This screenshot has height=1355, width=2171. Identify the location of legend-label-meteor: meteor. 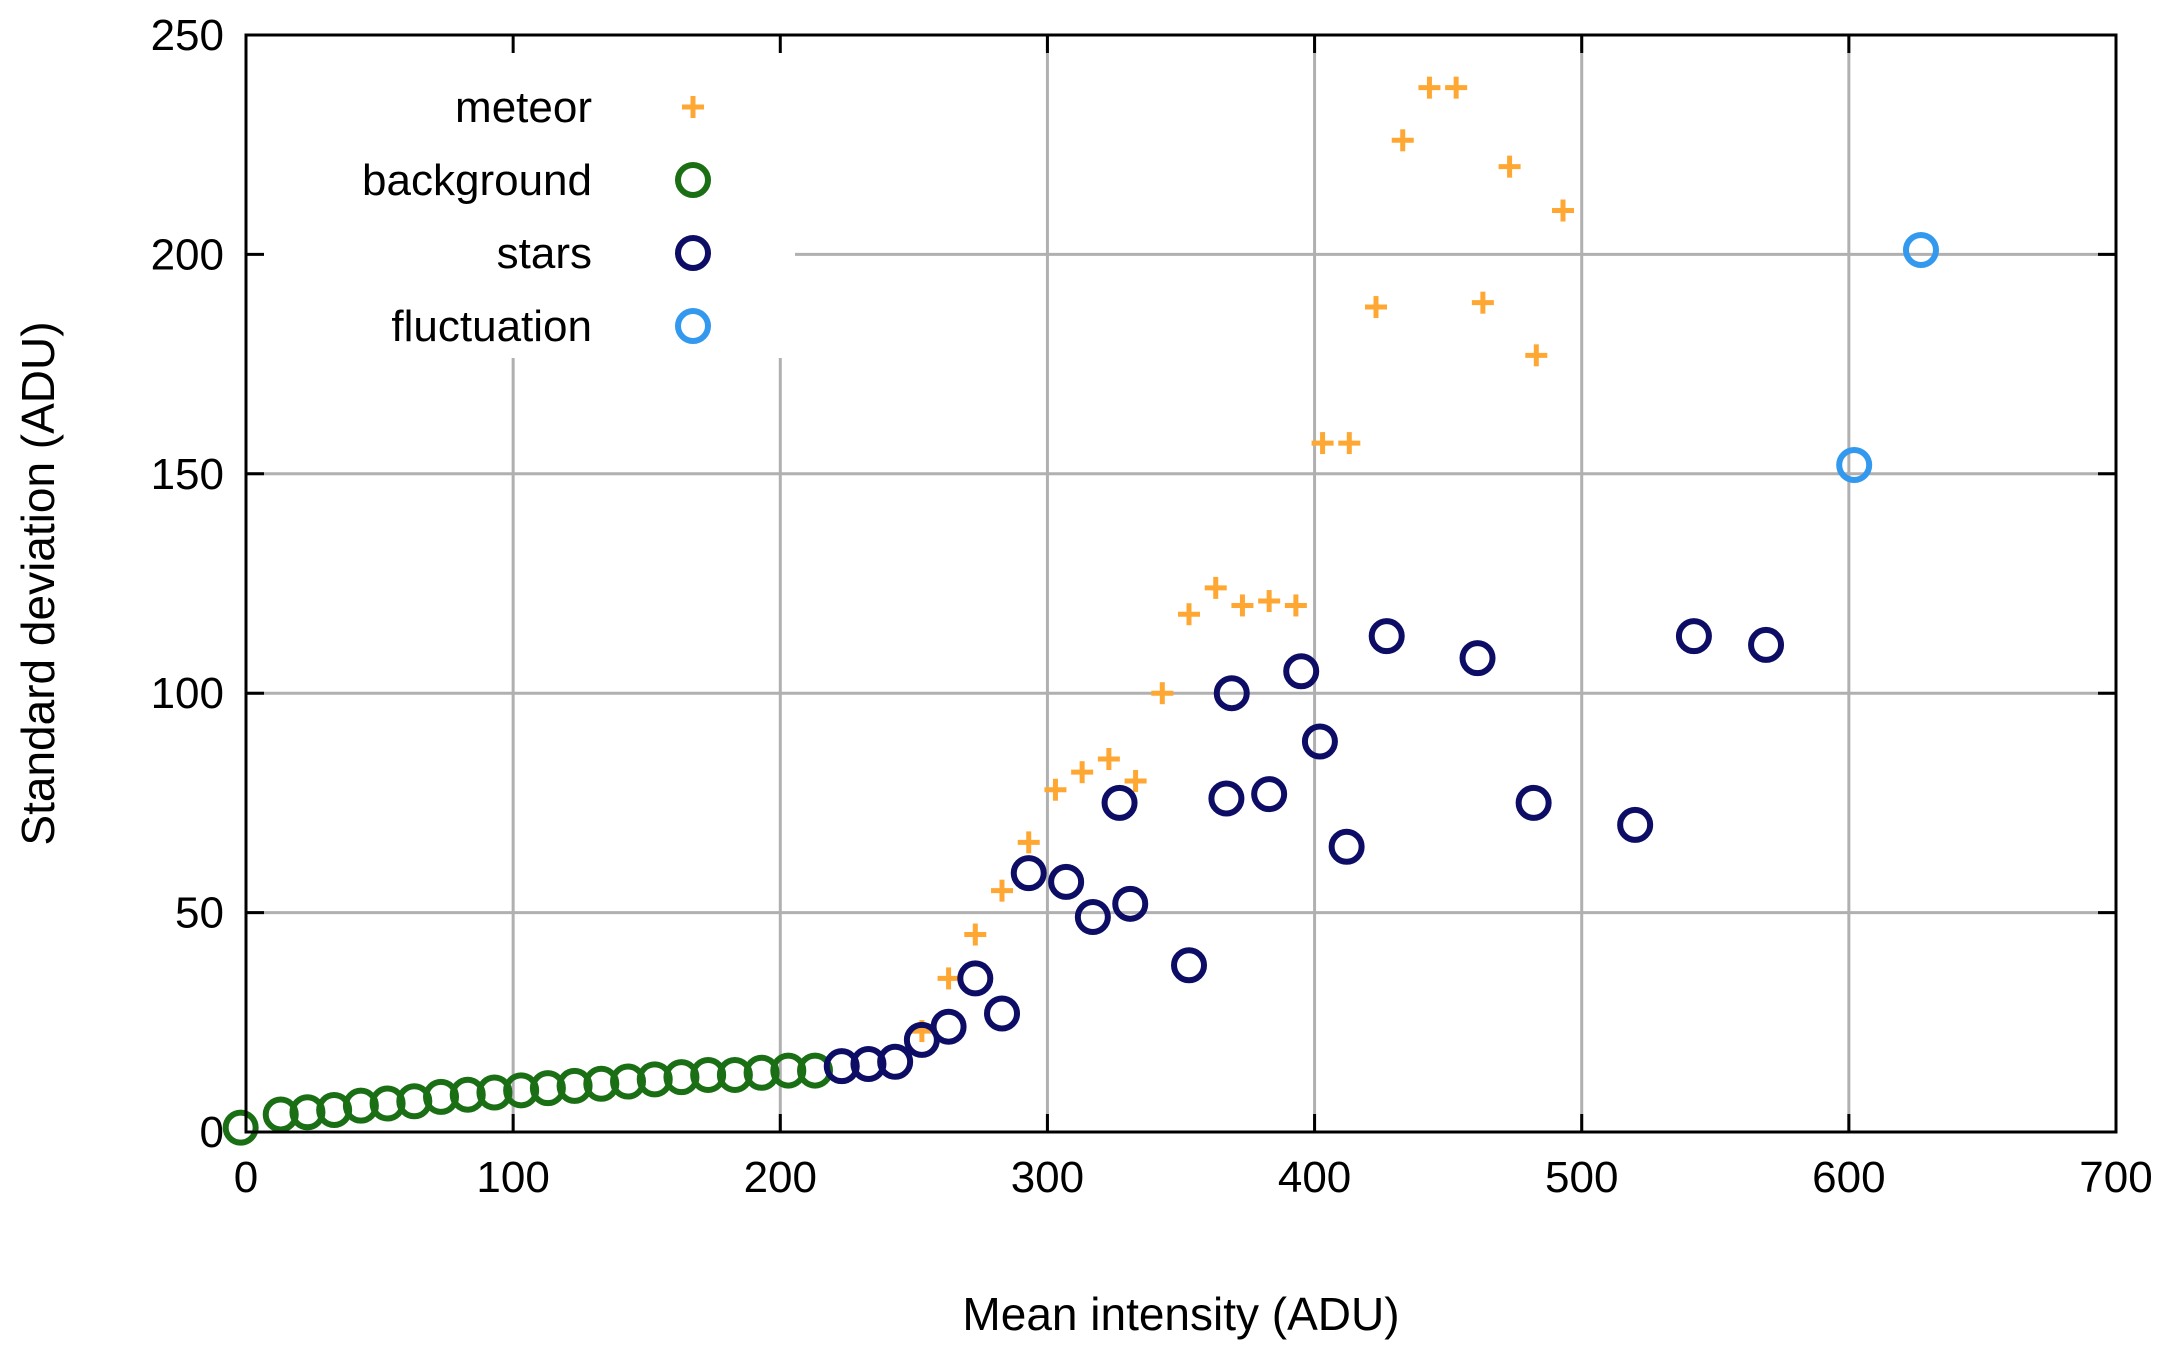
(523, 107).